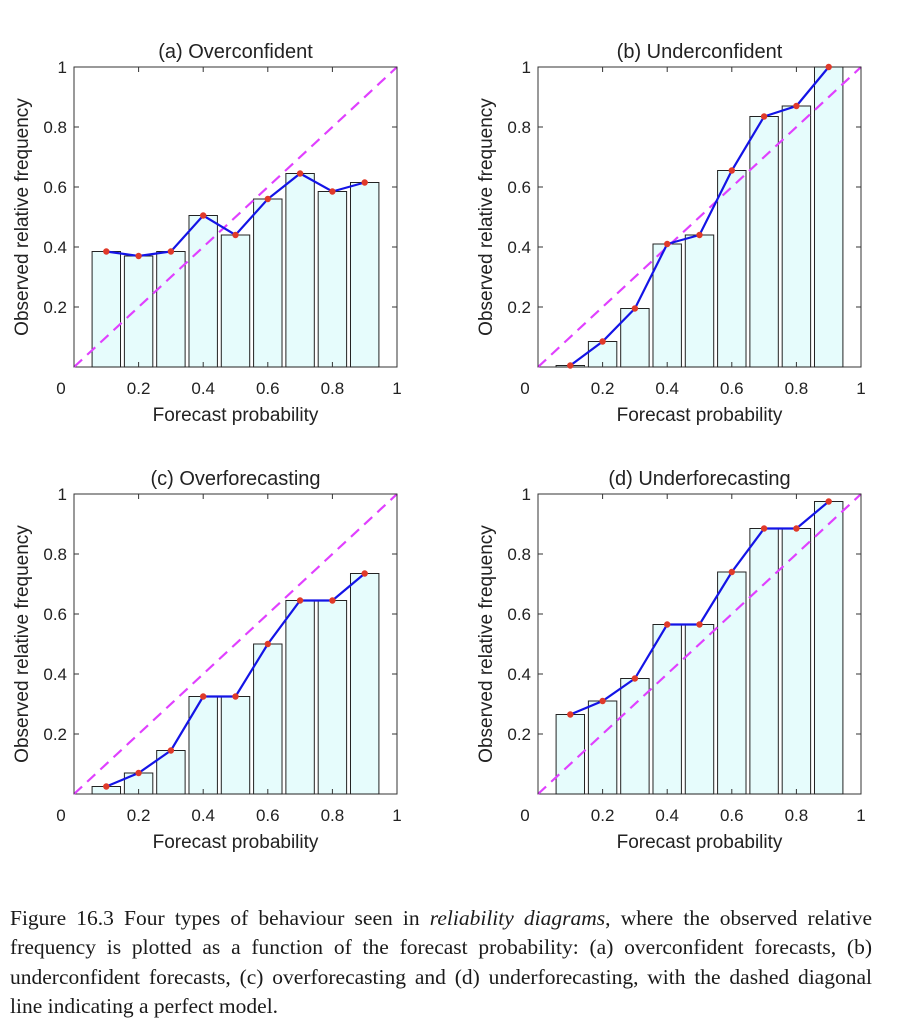 The height and width of the screenshot is (1022, 898). What do you see at coordinates (235, 52) in the screenshot?
I see `chart-title: (a) Overconfident` at bounding box center [235, 52].